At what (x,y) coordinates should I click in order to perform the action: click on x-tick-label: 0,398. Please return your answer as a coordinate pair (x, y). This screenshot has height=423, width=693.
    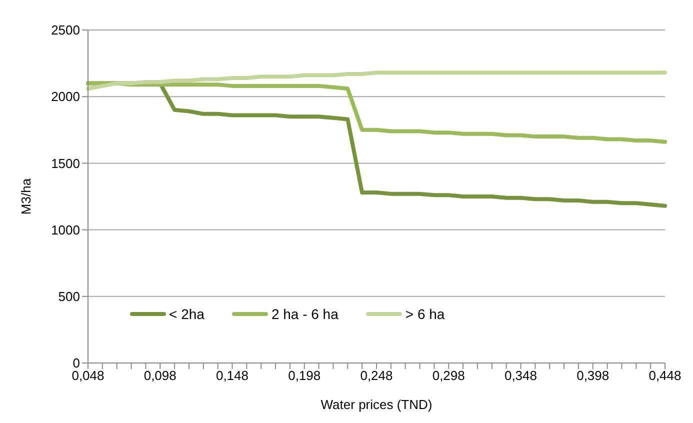
    Looking at the image, I should click on (593, 376).